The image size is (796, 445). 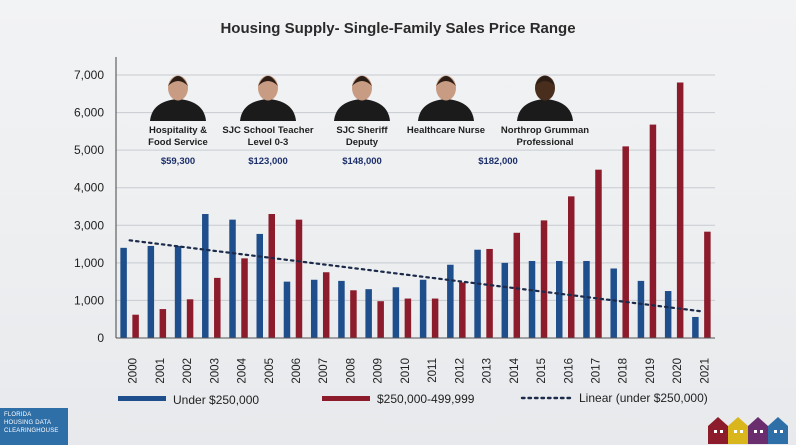 What do you see at coordinates (89, 75) in the screenshot?
I see `y-tick-label: 7,000` at bounding box center [89, 75].